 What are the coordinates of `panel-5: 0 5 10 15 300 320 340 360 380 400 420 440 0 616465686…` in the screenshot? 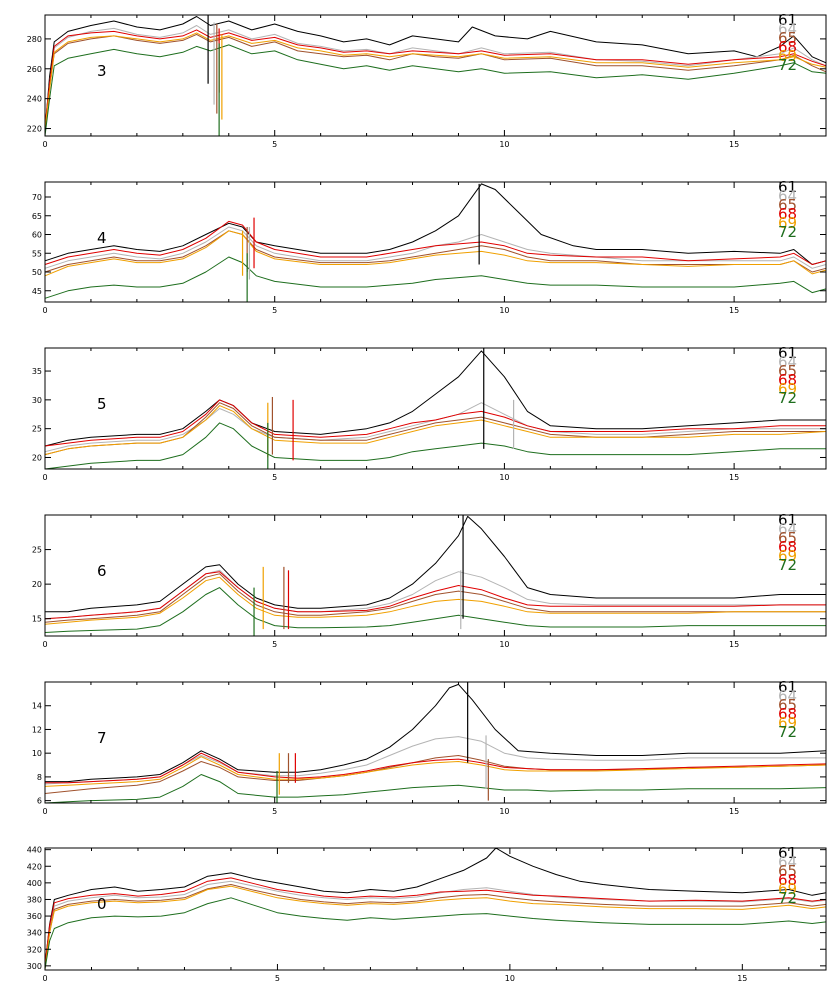 It's located at (427, 913).